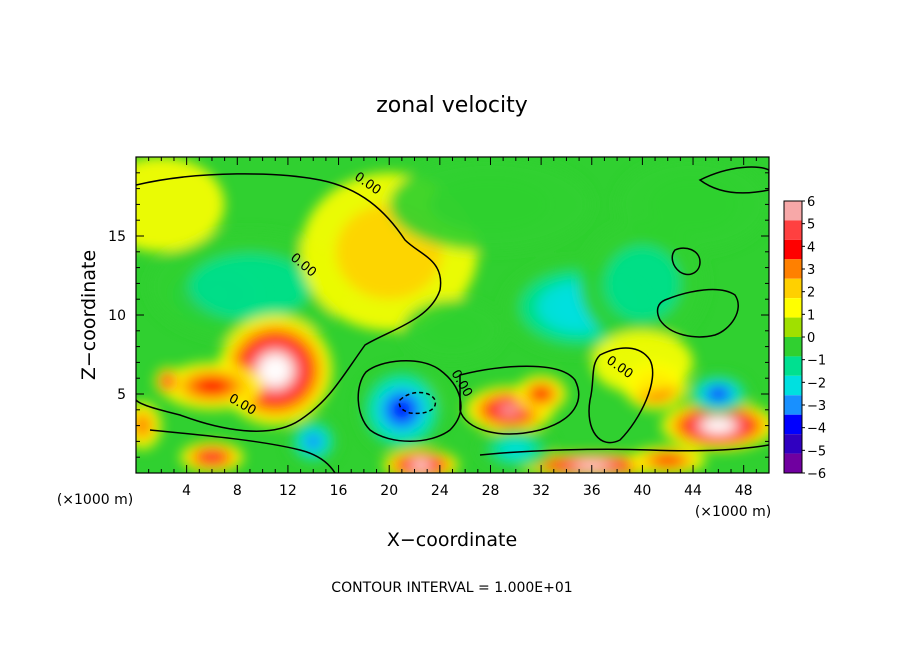 Image resolution: width=904 pixels, height=654 pixels. Describe the element at coordinates (186, 491) in the screenshot. I see `x-tick-label: 4` at that location.